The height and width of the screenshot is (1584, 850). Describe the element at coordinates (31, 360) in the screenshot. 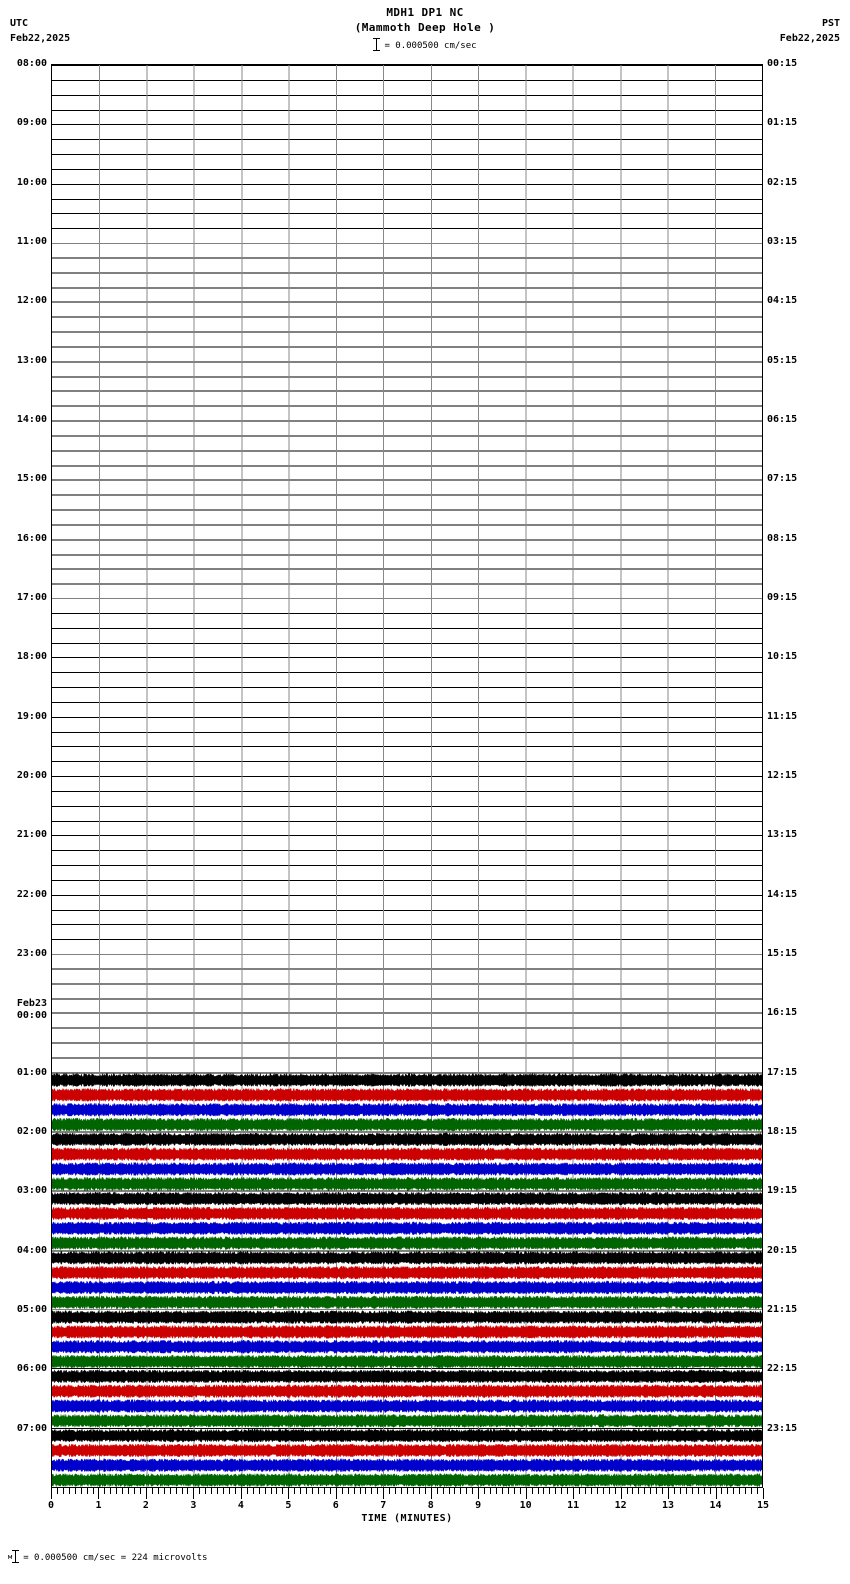

I see `left-time-label: 13:00` at that location.